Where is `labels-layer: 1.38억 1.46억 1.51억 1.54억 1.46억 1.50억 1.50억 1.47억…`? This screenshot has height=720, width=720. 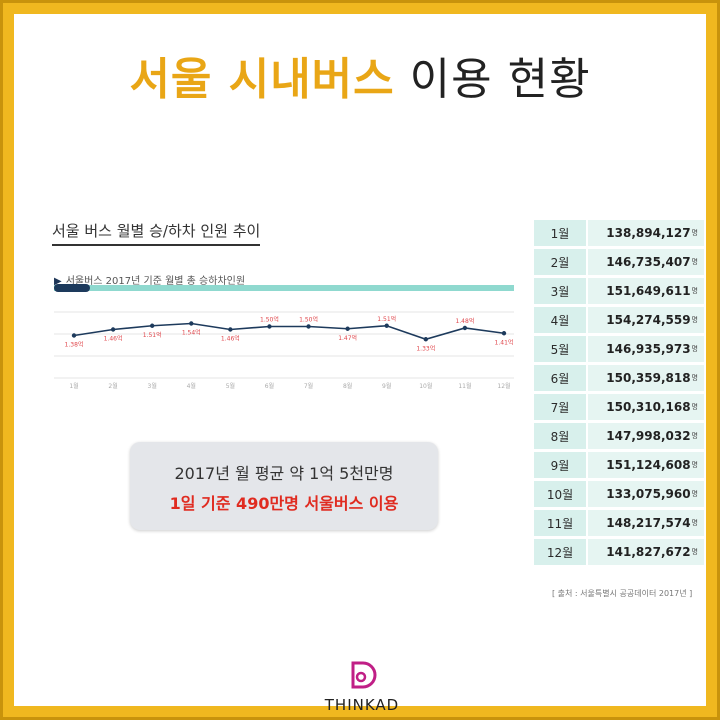 labels-layer: 1.38억 1.46억 1.51억 1.54억 1.46억 1.50억 1.50억 1.47억… is located at coordinates (289, 334).